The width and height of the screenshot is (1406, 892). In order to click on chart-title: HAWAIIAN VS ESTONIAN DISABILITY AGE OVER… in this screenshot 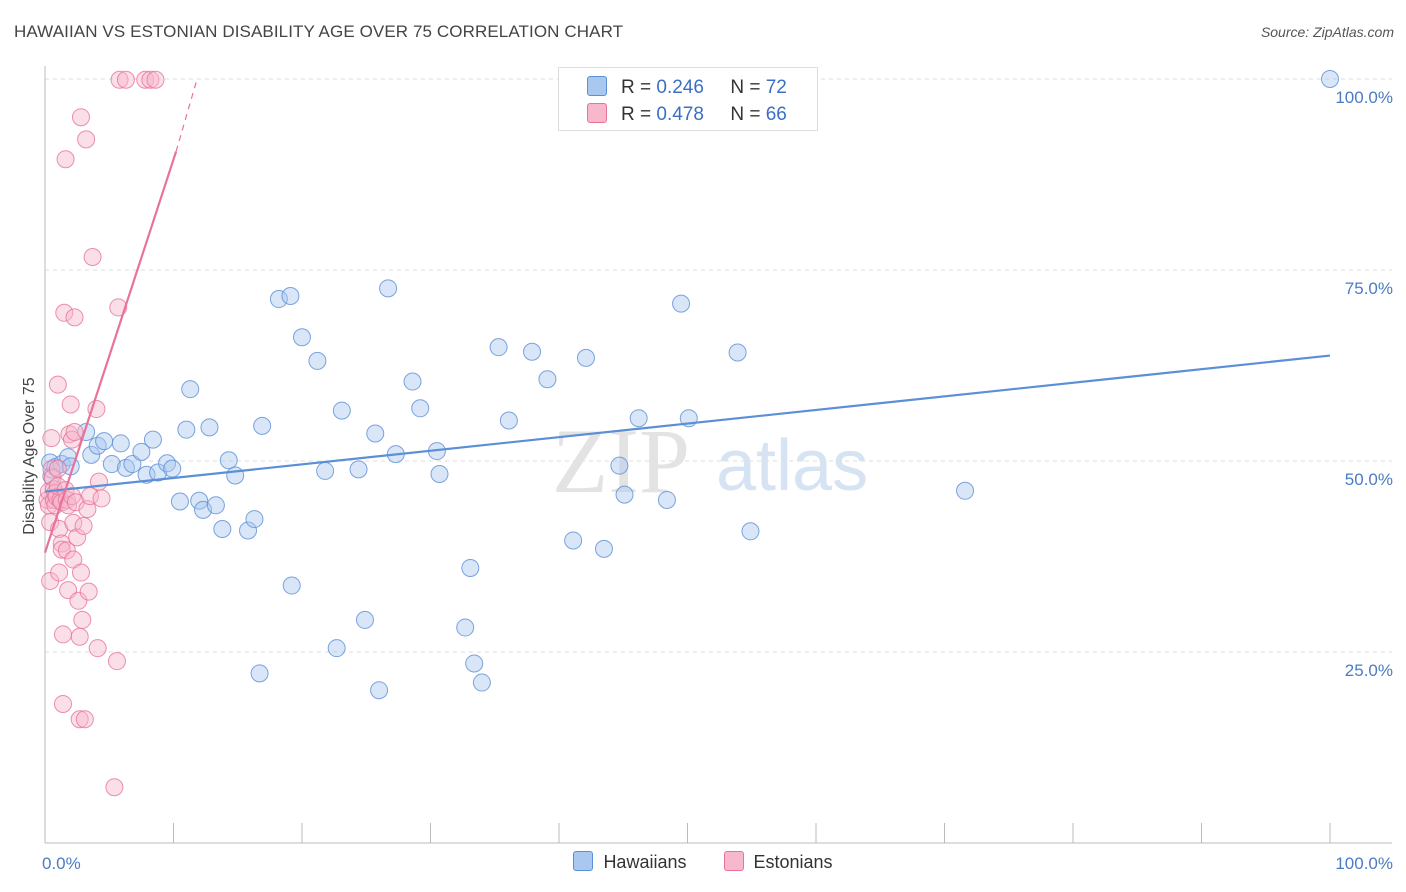, I will do `click(319, 31)`.